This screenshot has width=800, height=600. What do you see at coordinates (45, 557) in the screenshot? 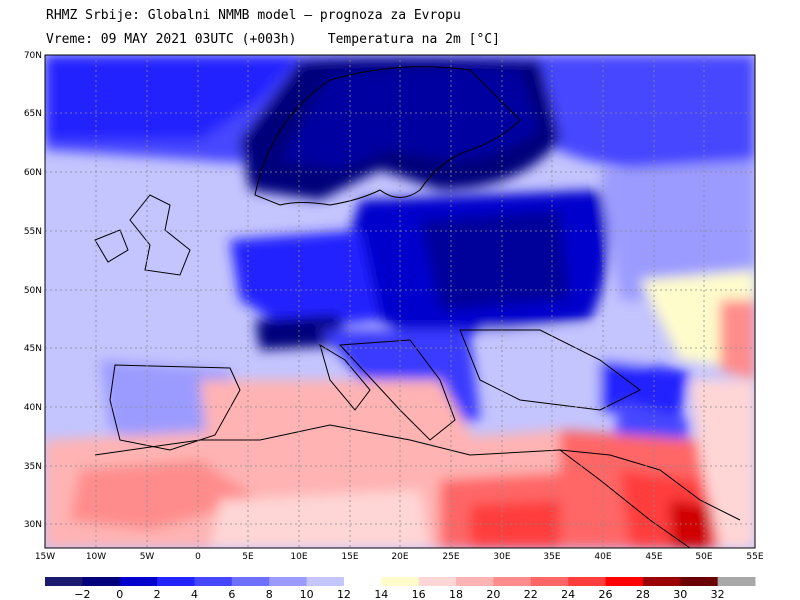
I see `lon-label: 15W` at bounding box center [45, 557].